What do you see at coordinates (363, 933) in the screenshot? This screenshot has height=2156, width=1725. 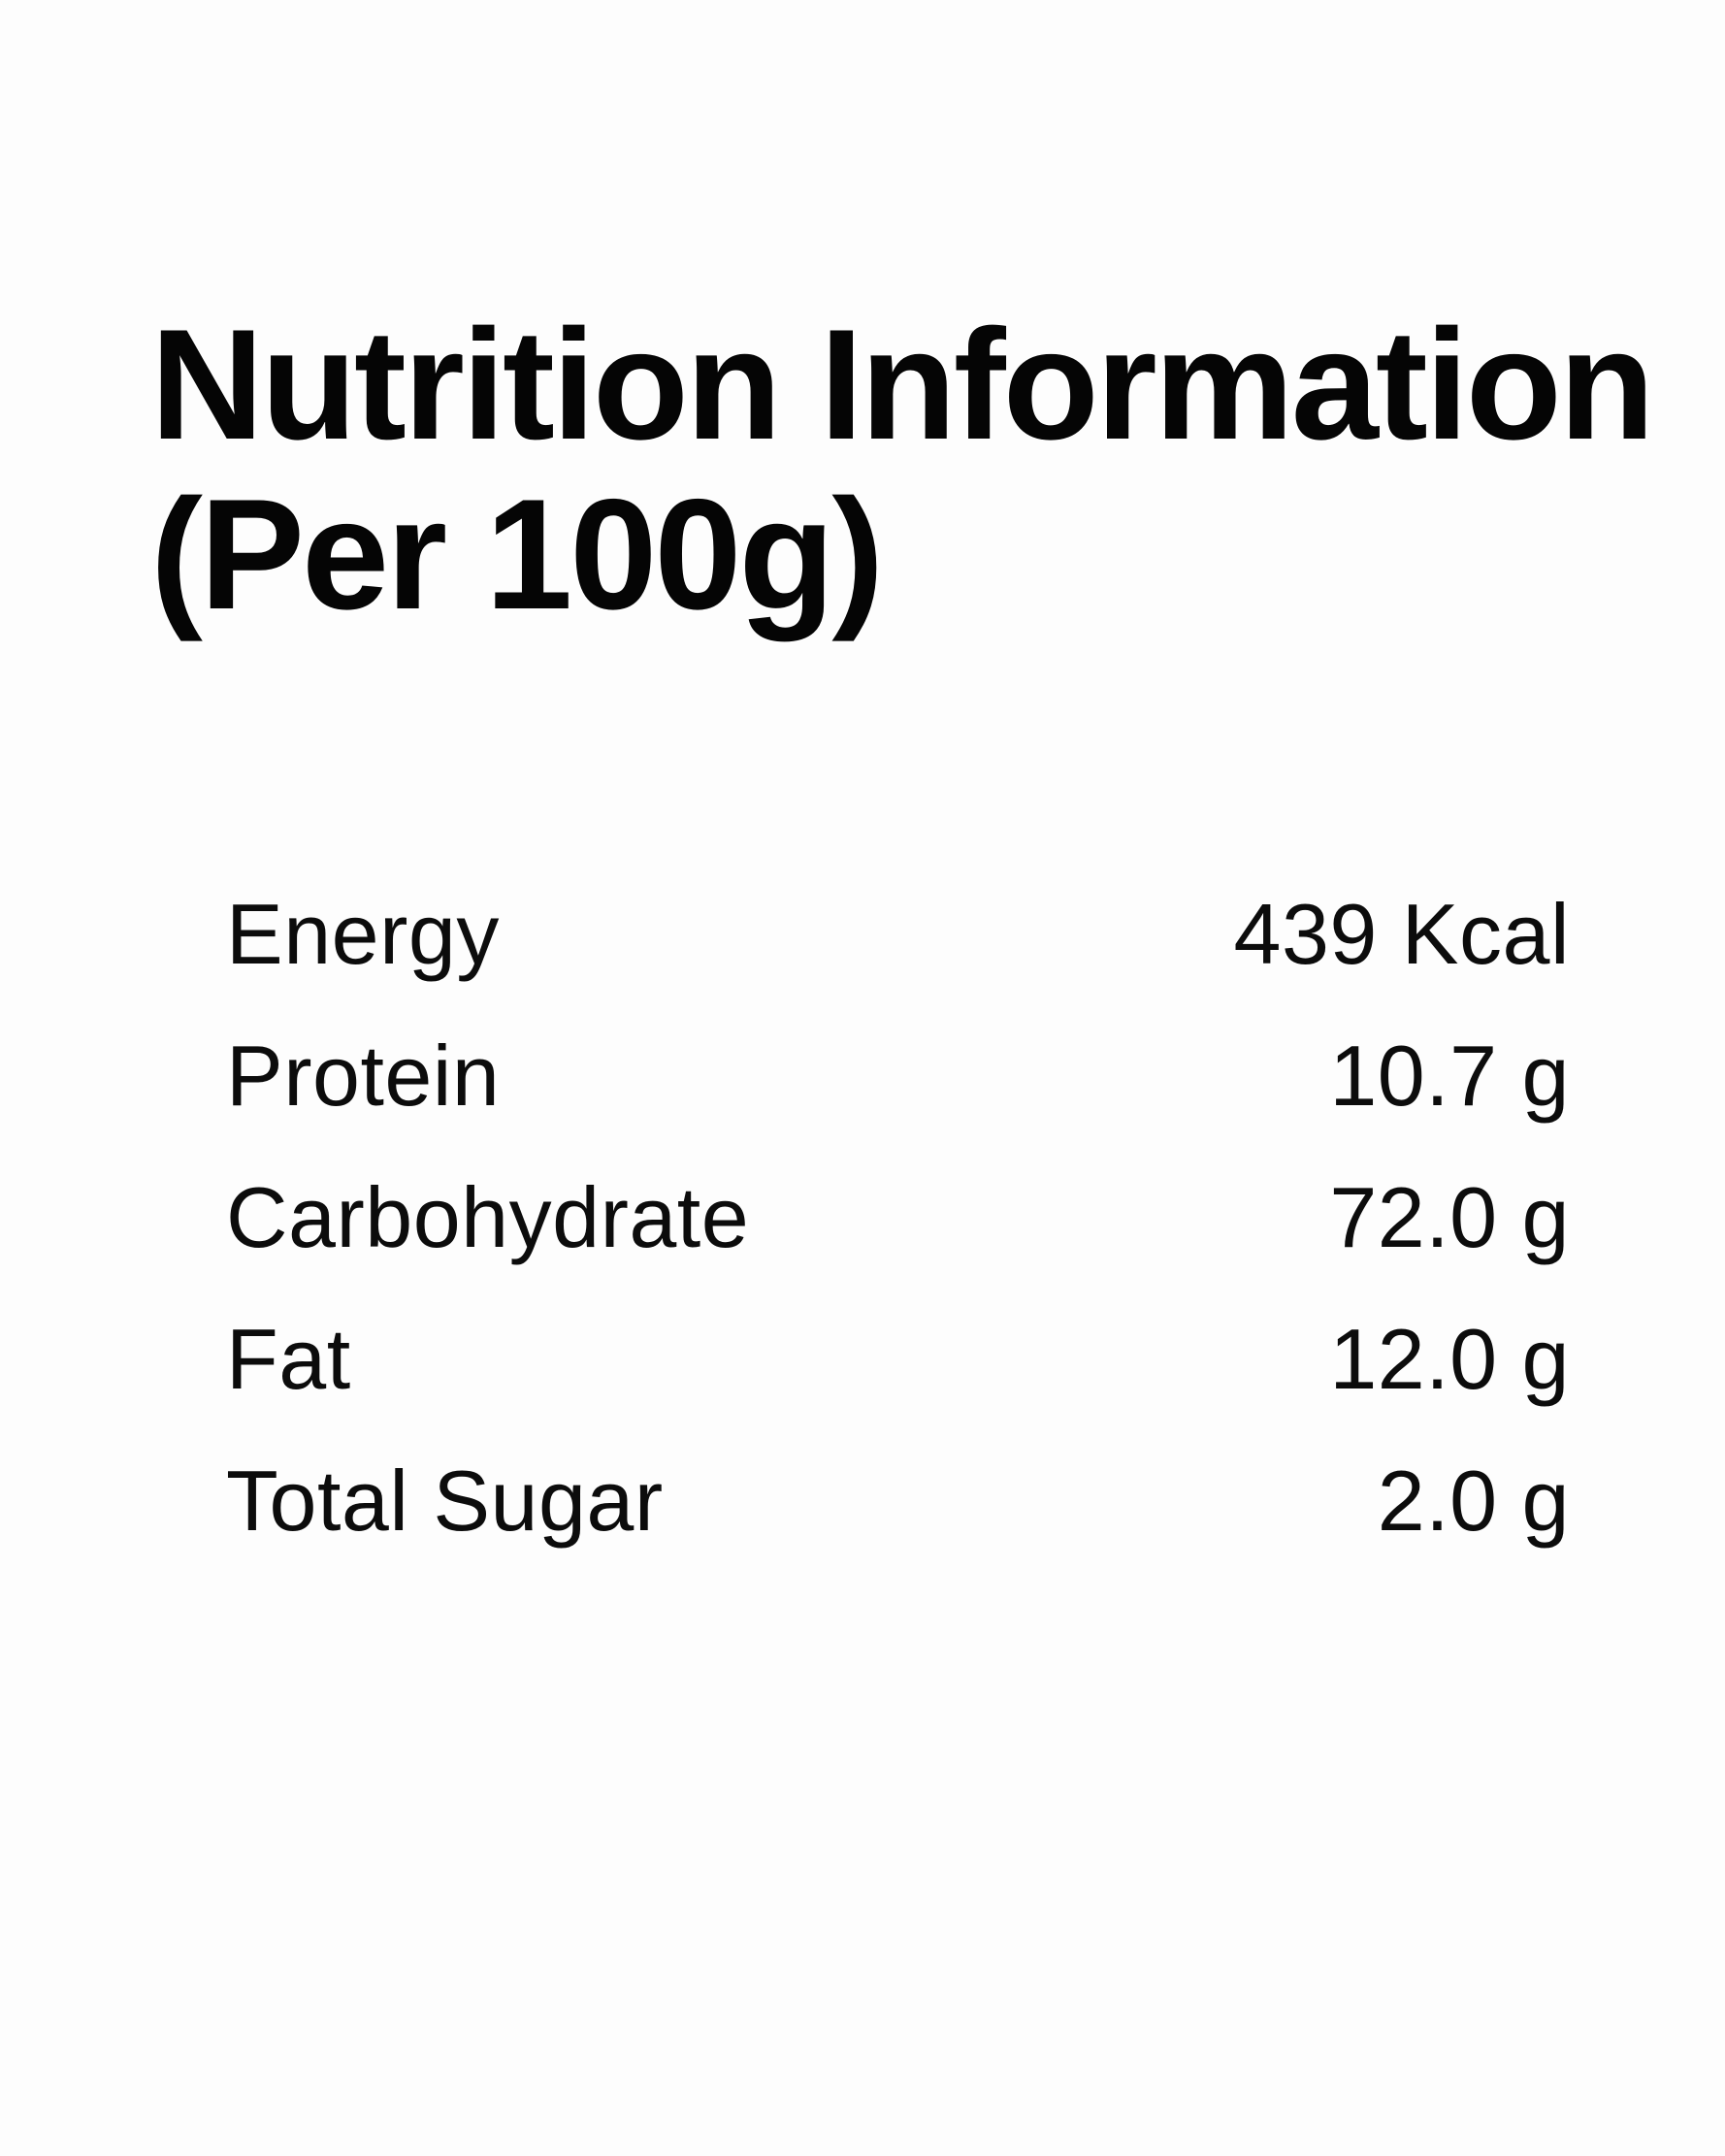 I see `nutrient-label: Energy` at bounding box center [363, 933].